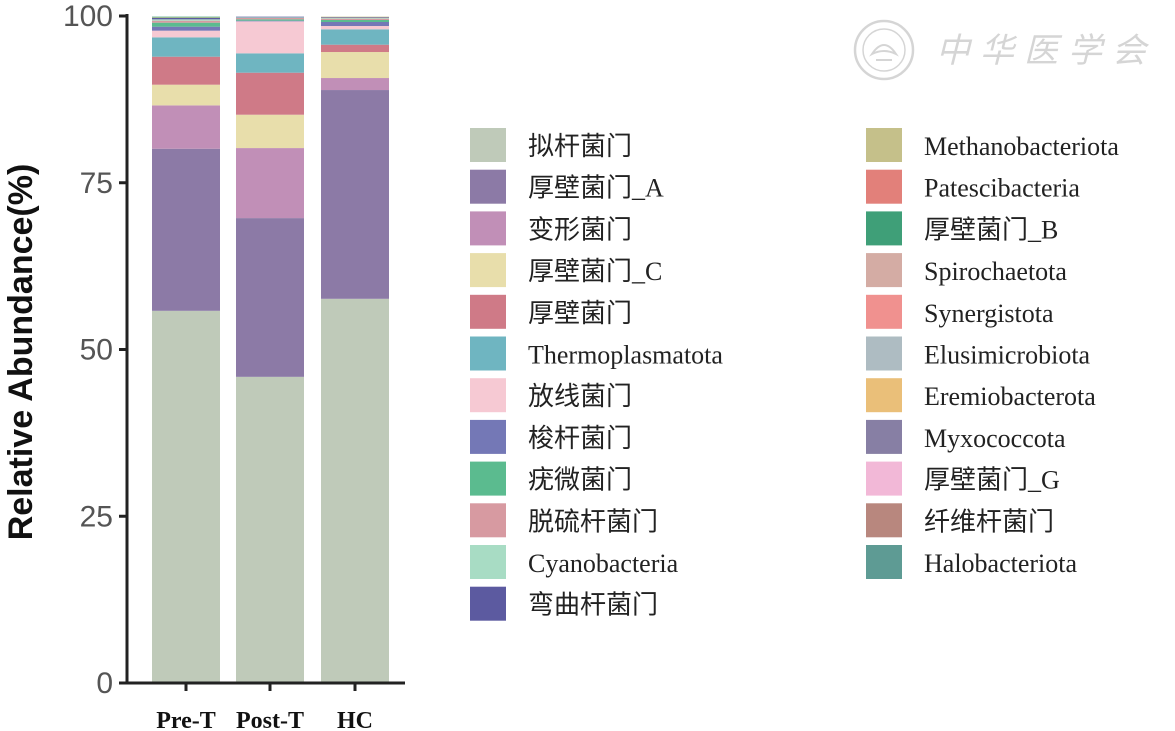 This screenshot has height=731, width=1175. I want to click on legend-item-16: Synergistota, so click(960, 311).